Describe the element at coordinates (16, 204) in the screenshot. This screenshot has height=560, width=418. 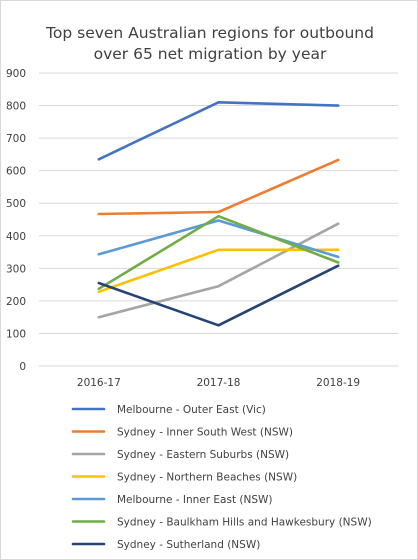
I see `y-tick-label: 500` at that location.